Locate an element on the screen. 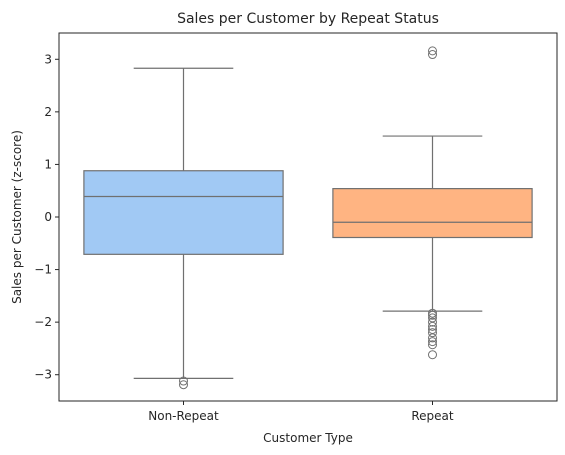 The width and height of the screenshot is (565, 455). y-tick-label: 3 is located at coordinates (48, 59).